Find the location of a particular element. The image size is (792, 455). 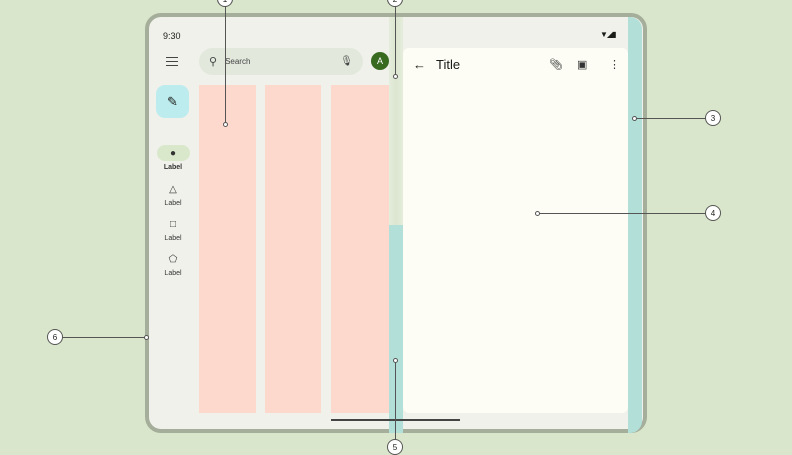

hinge-area is located at coordinates (396, 121).